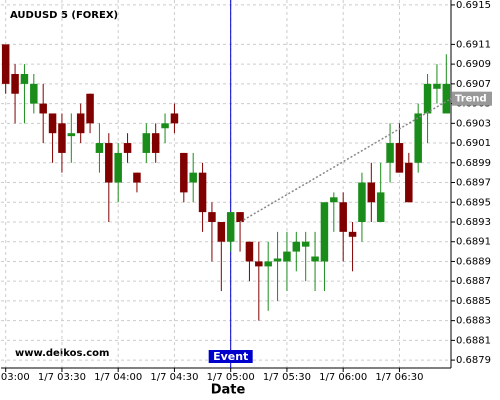  Describe the element at coordinates (15, 377) in the screenshot. I see `x-tick-label: 1/7 03:00` at that location.